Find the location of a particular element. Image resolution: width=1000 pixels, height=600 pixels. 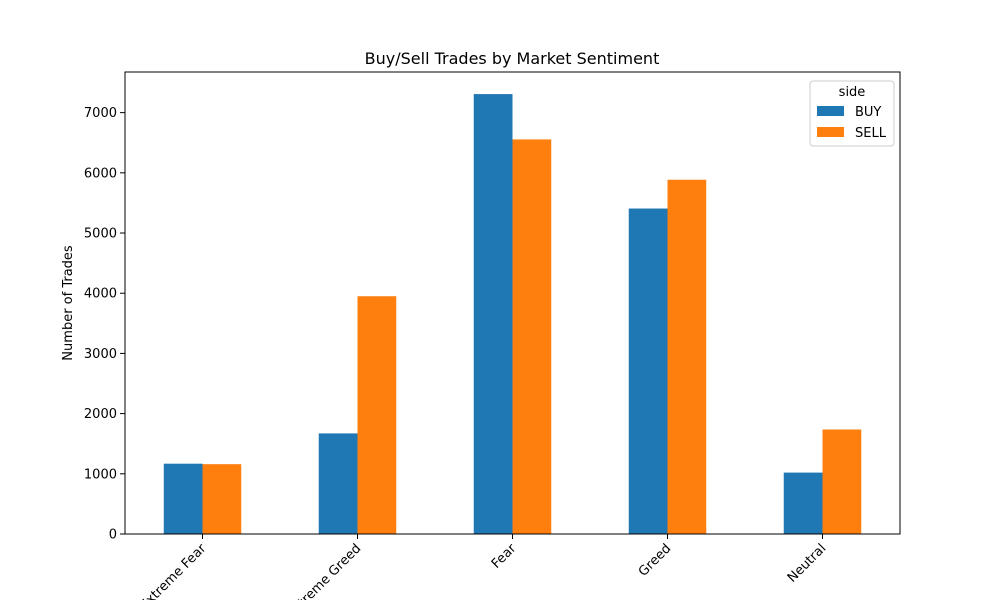

y-tick-label: 4000 is located at coordinates (100, 294).